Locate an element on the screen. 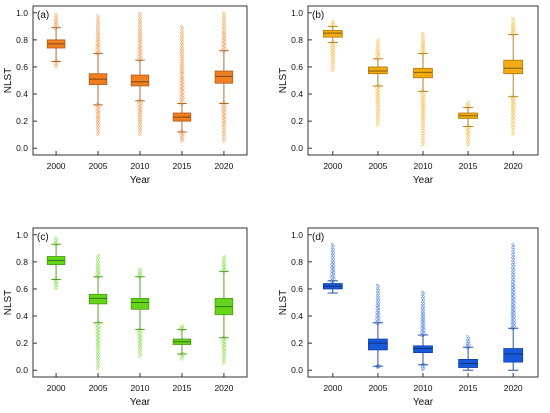 This screenshot has height=413, width=550. y-tick-label: 0.6 is located at coordinates (22, 67).